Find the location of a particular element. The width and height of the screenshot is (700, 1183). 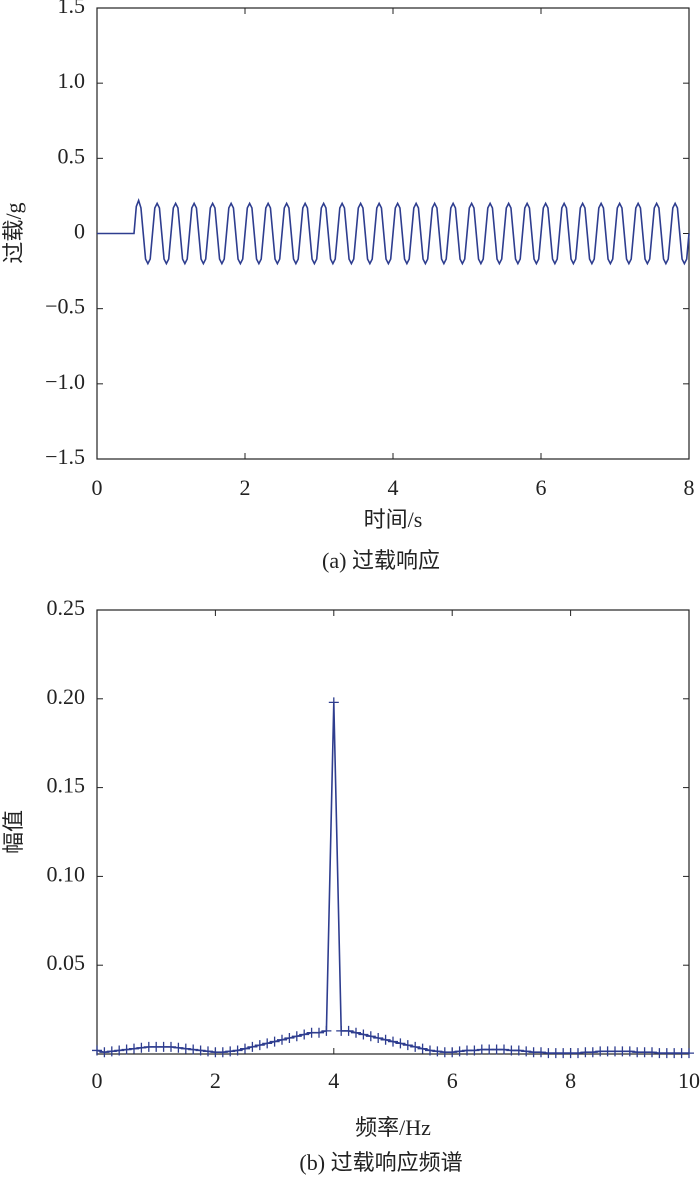

y-tick-label: −1.0 is located at coordinates (65, 381).